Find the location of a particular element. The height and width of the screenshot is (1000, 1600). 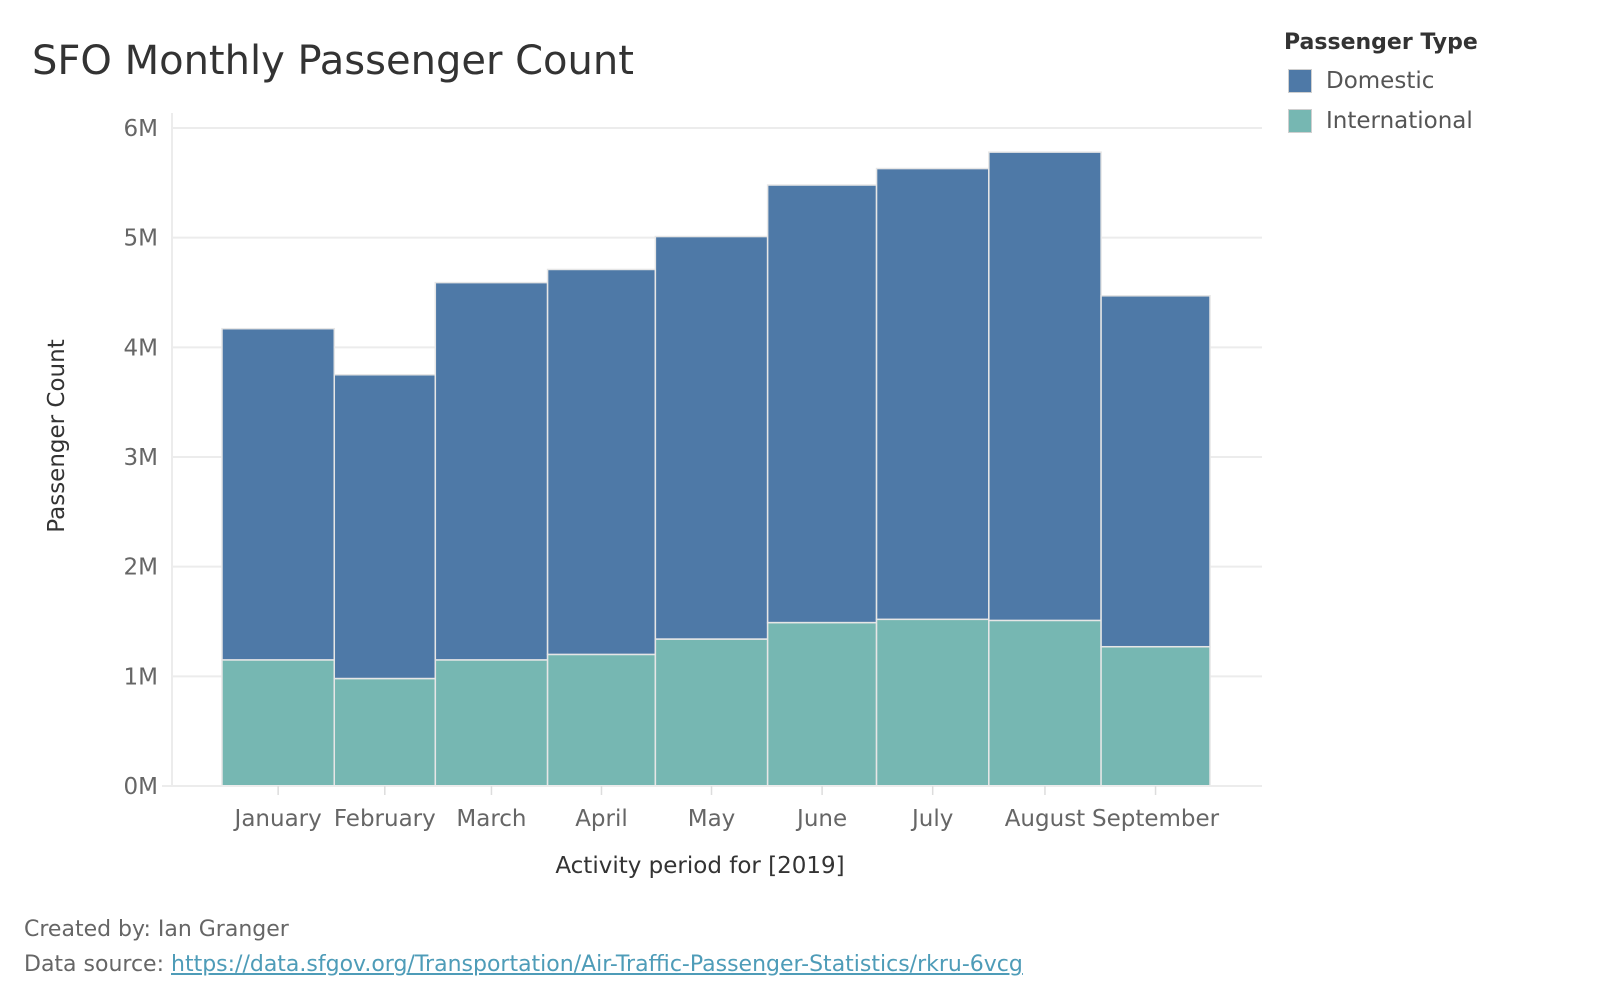

legend-swatch-domestic is located at coordinates (1300, 81).